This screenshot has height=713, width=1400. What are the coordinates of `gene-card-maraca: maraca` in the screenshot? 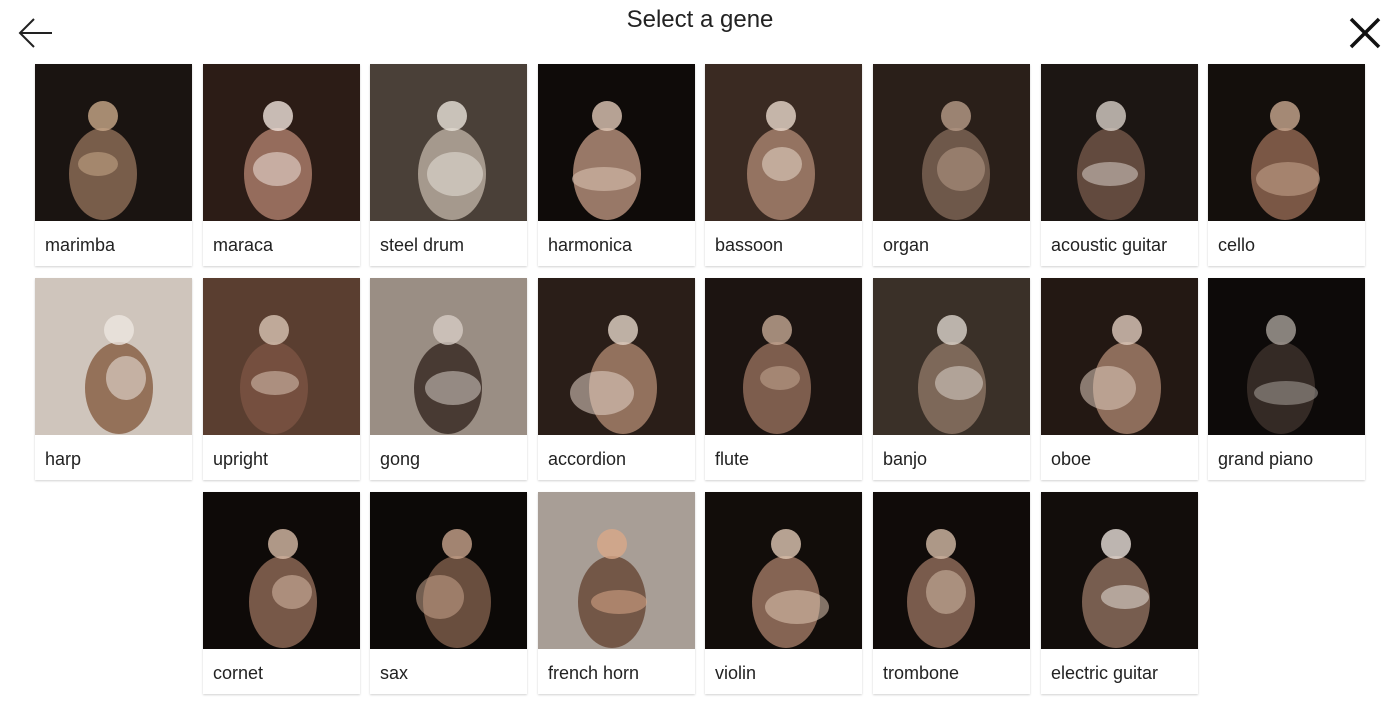 It's located at (281, 165).